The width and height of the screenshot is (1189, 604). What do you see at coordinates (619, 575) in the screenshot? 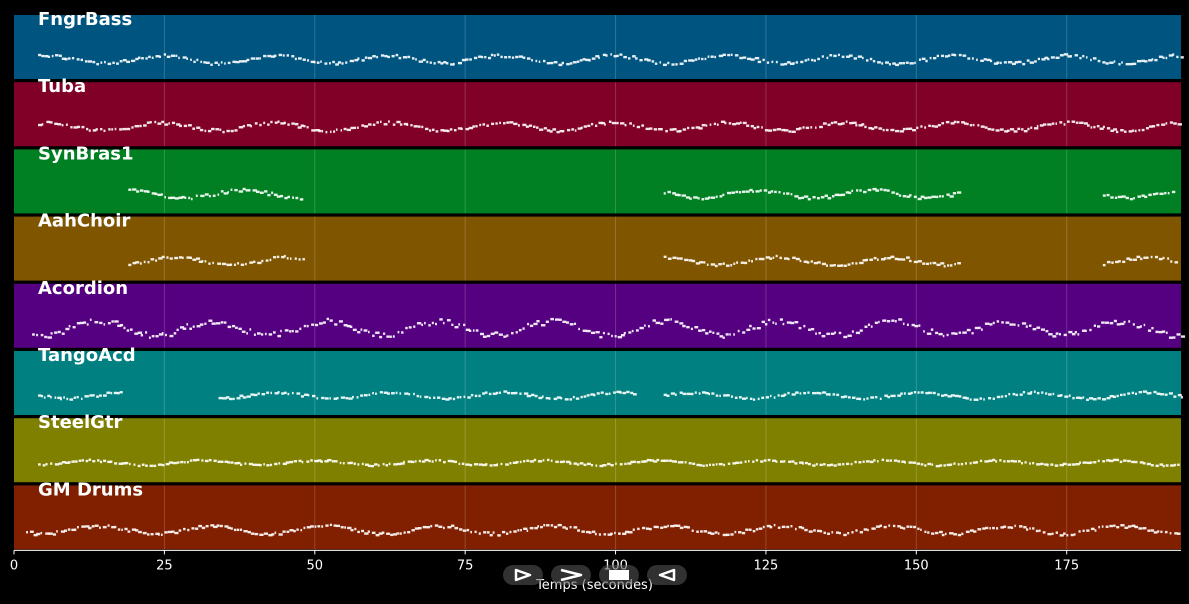
I see `stop-button` at bounding box center [619, 575].